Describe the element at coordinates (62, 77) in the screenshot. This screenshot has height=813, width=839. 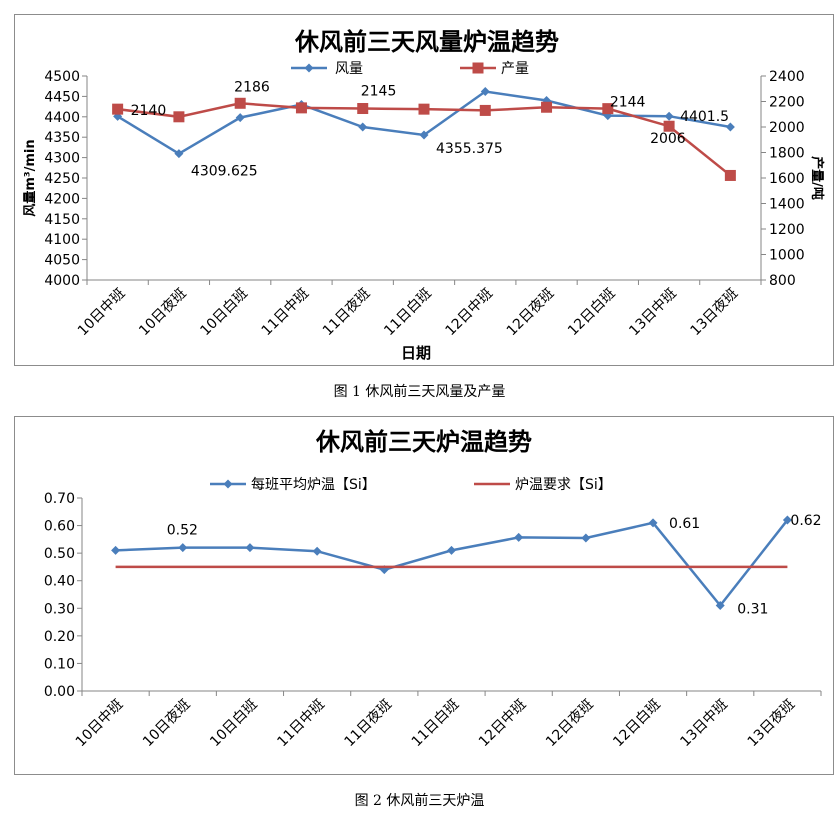
I see `left-tick-label: 4500` at that location.